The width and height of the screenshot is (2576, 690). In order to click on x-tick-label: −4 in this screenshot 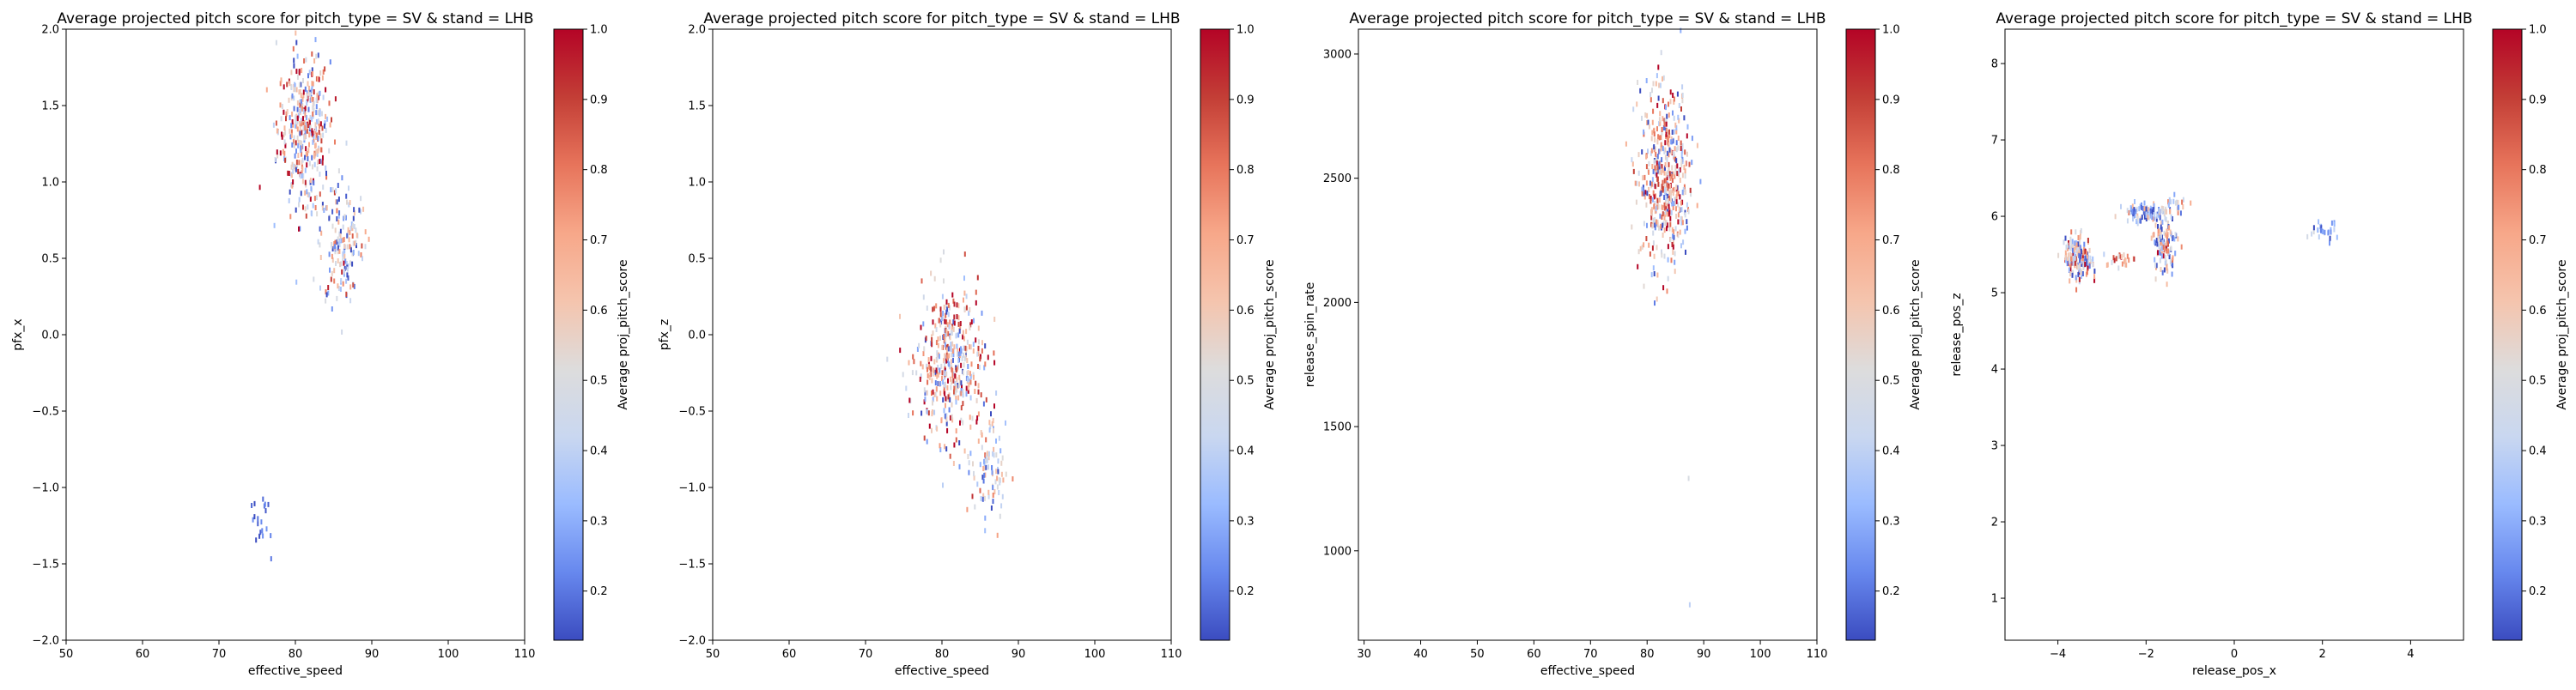, I will do `click(2058, 654)`.